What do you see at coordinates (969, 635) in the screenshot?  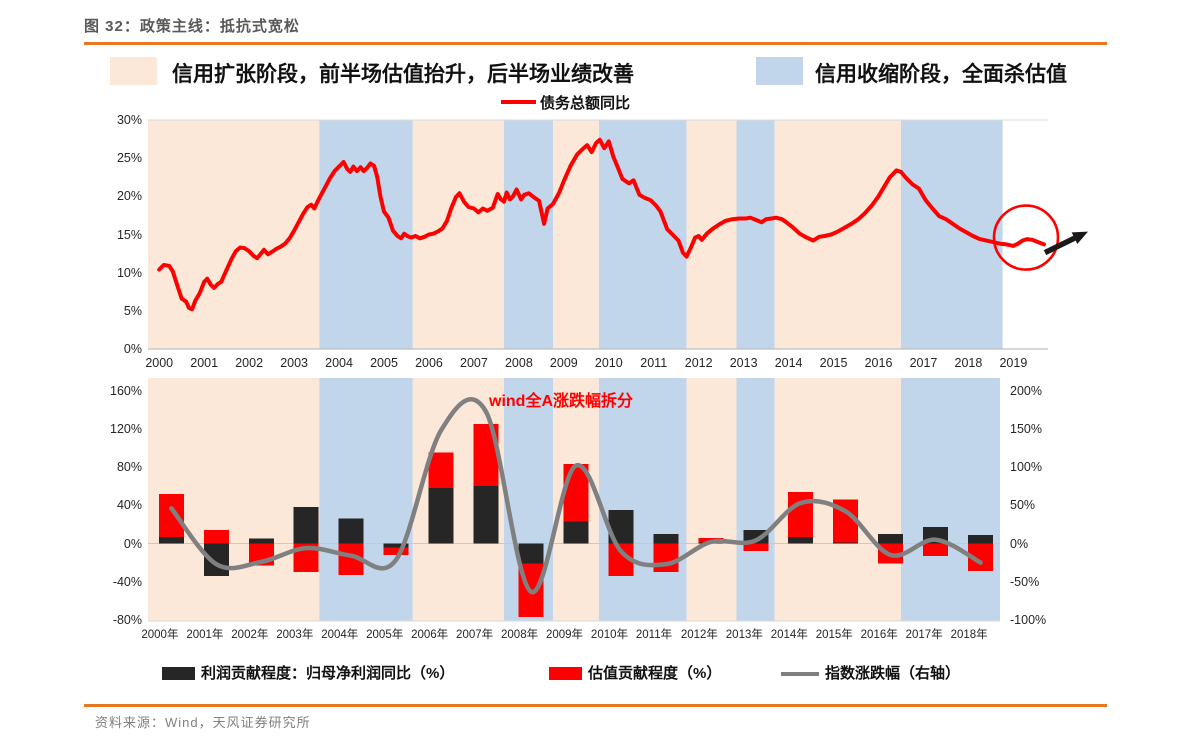 I see `bottom-chart-x-category: 2018年` at bounding box center [969, 635].